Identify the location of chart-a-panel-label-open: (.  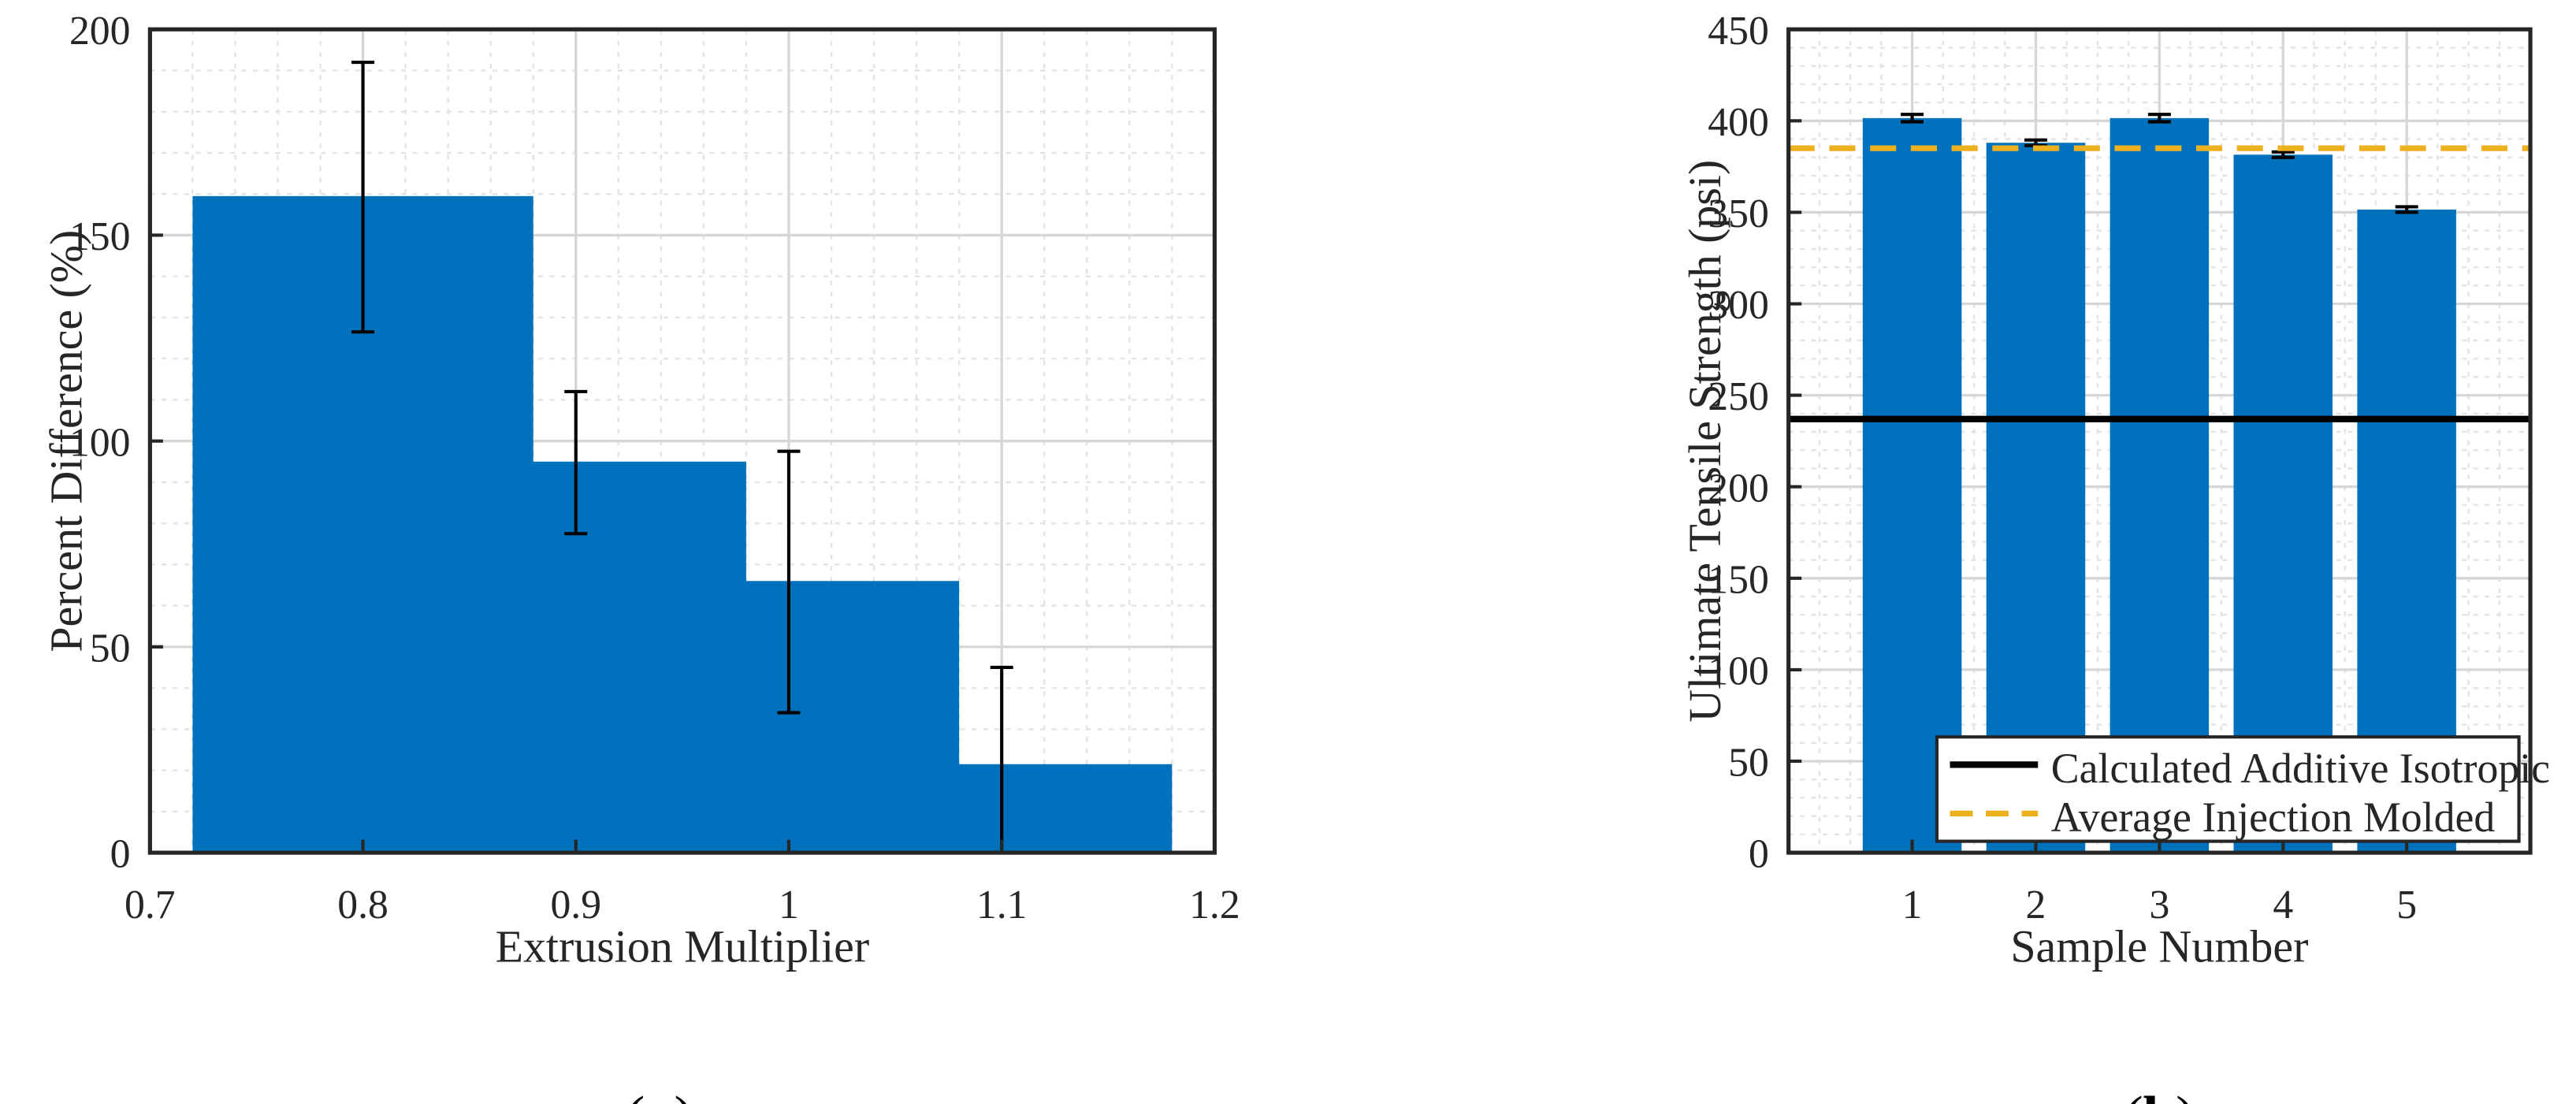
(635, 1094).